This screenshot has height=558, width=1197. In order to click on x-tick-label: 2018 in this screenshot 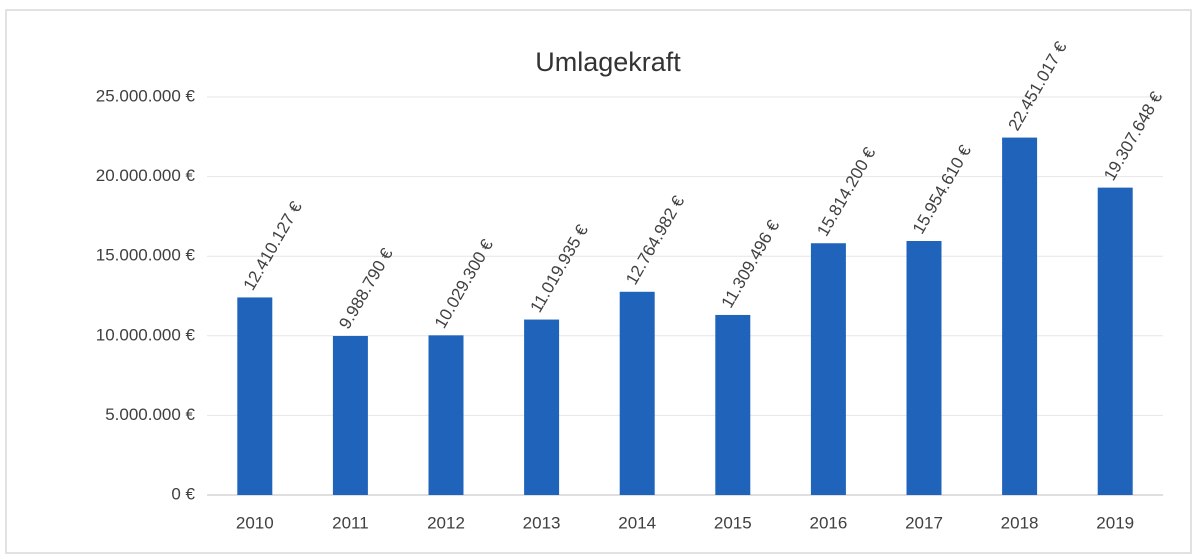, I will do `click(1020, 522)`.